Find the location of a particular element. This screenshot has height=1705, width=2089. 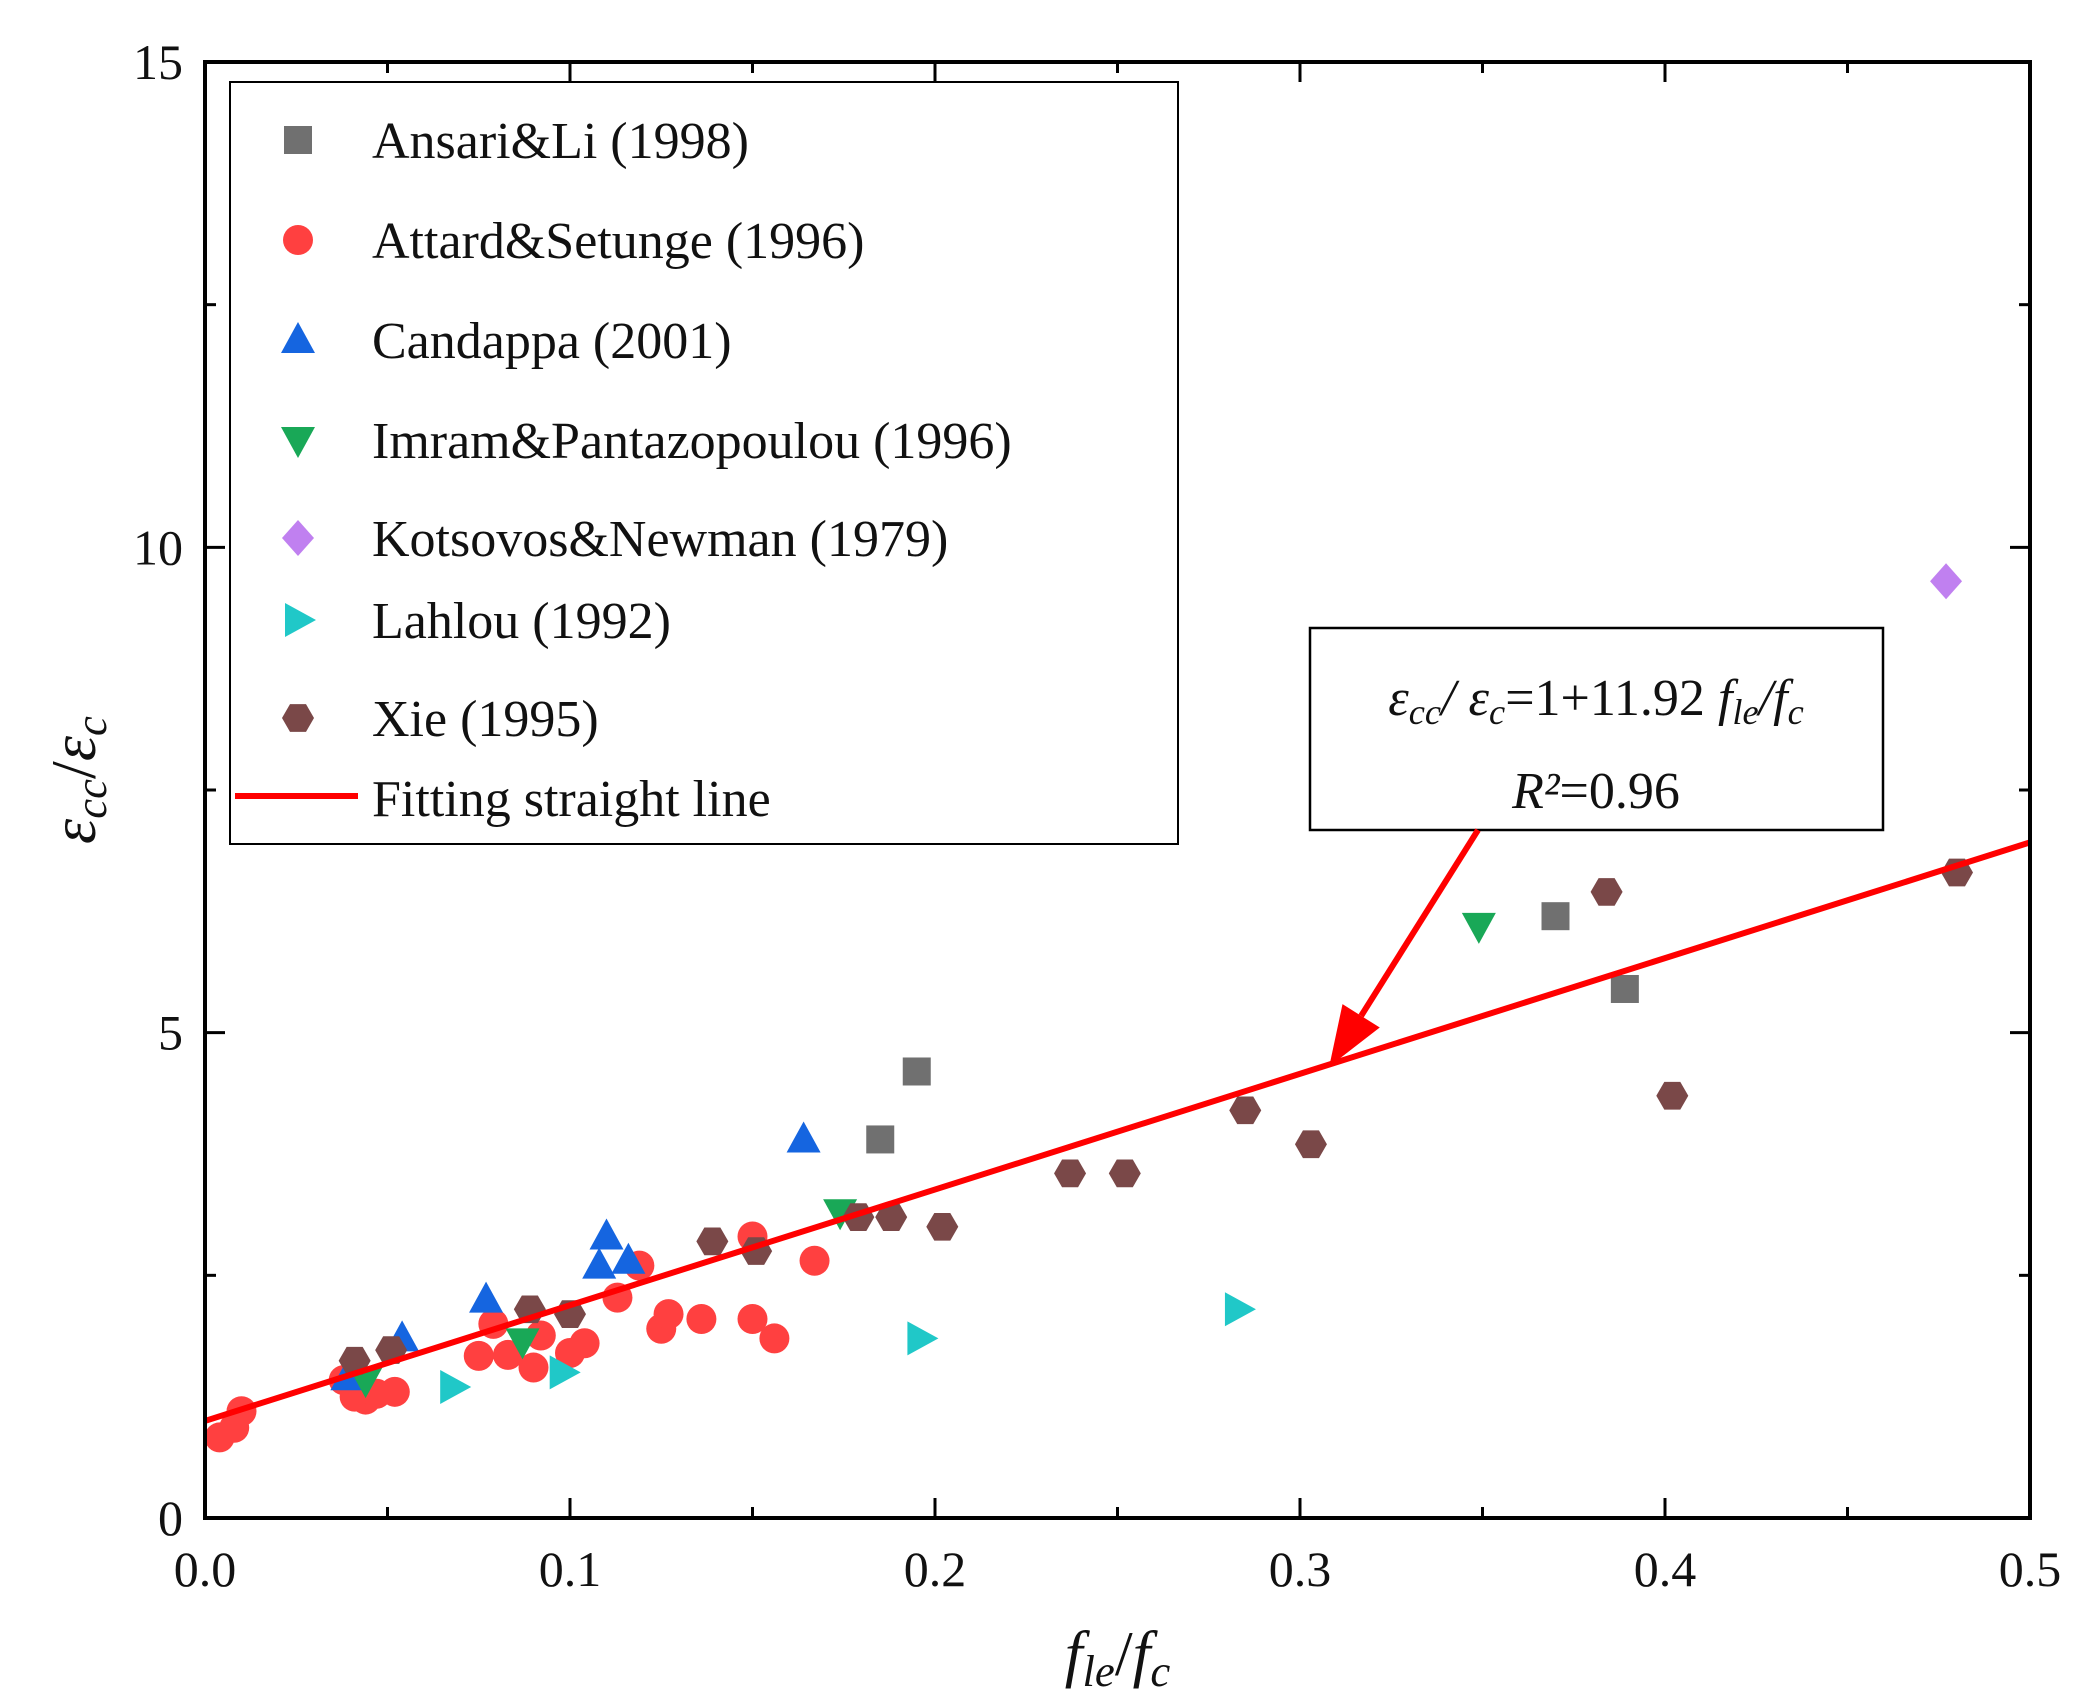

x-tick-label: 0.5 is located at coordinates (2030, 1569).